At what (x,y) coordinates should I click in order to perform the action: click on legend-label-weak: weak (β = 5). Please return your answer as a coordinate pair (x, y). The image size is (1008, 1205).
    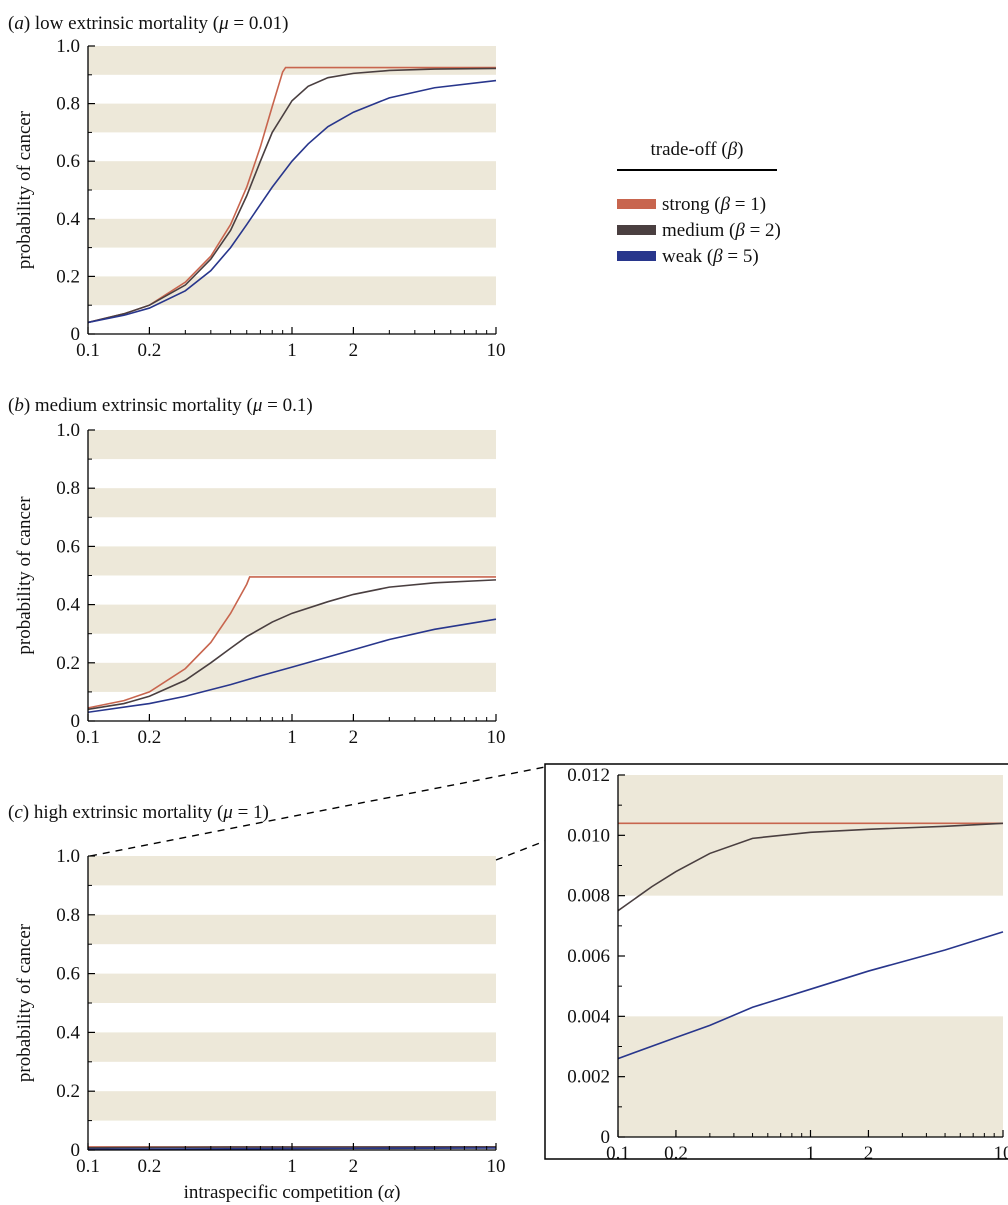
    Looking at the image, I should click on (710, 256).